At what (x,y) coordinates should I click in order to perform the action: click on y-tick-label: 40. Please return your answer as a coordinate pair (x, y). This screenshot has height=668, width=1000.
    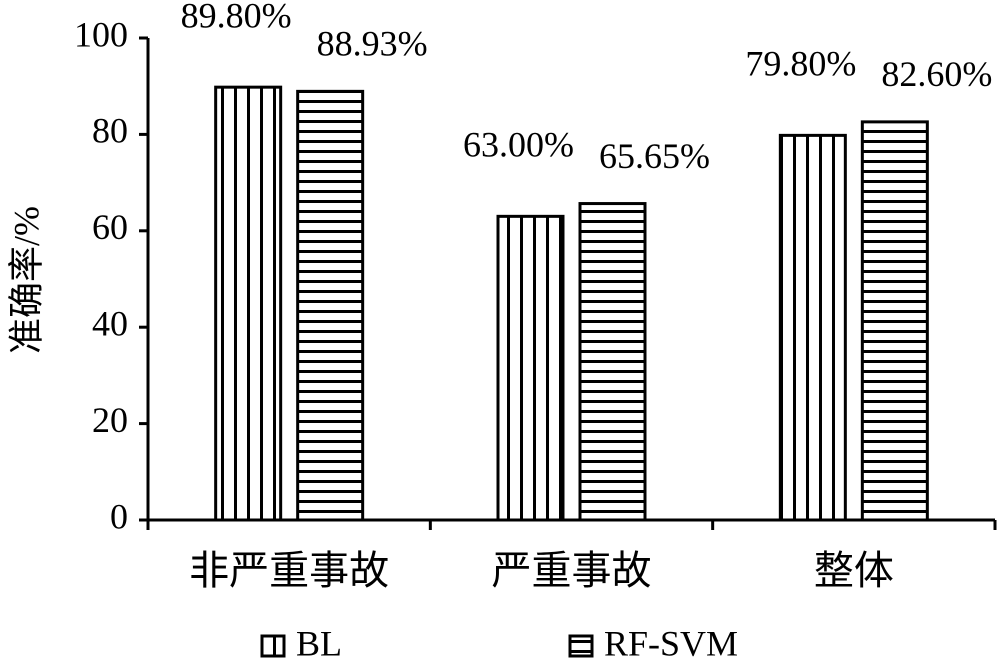
    Looking at the image, I should click on (110, 323).